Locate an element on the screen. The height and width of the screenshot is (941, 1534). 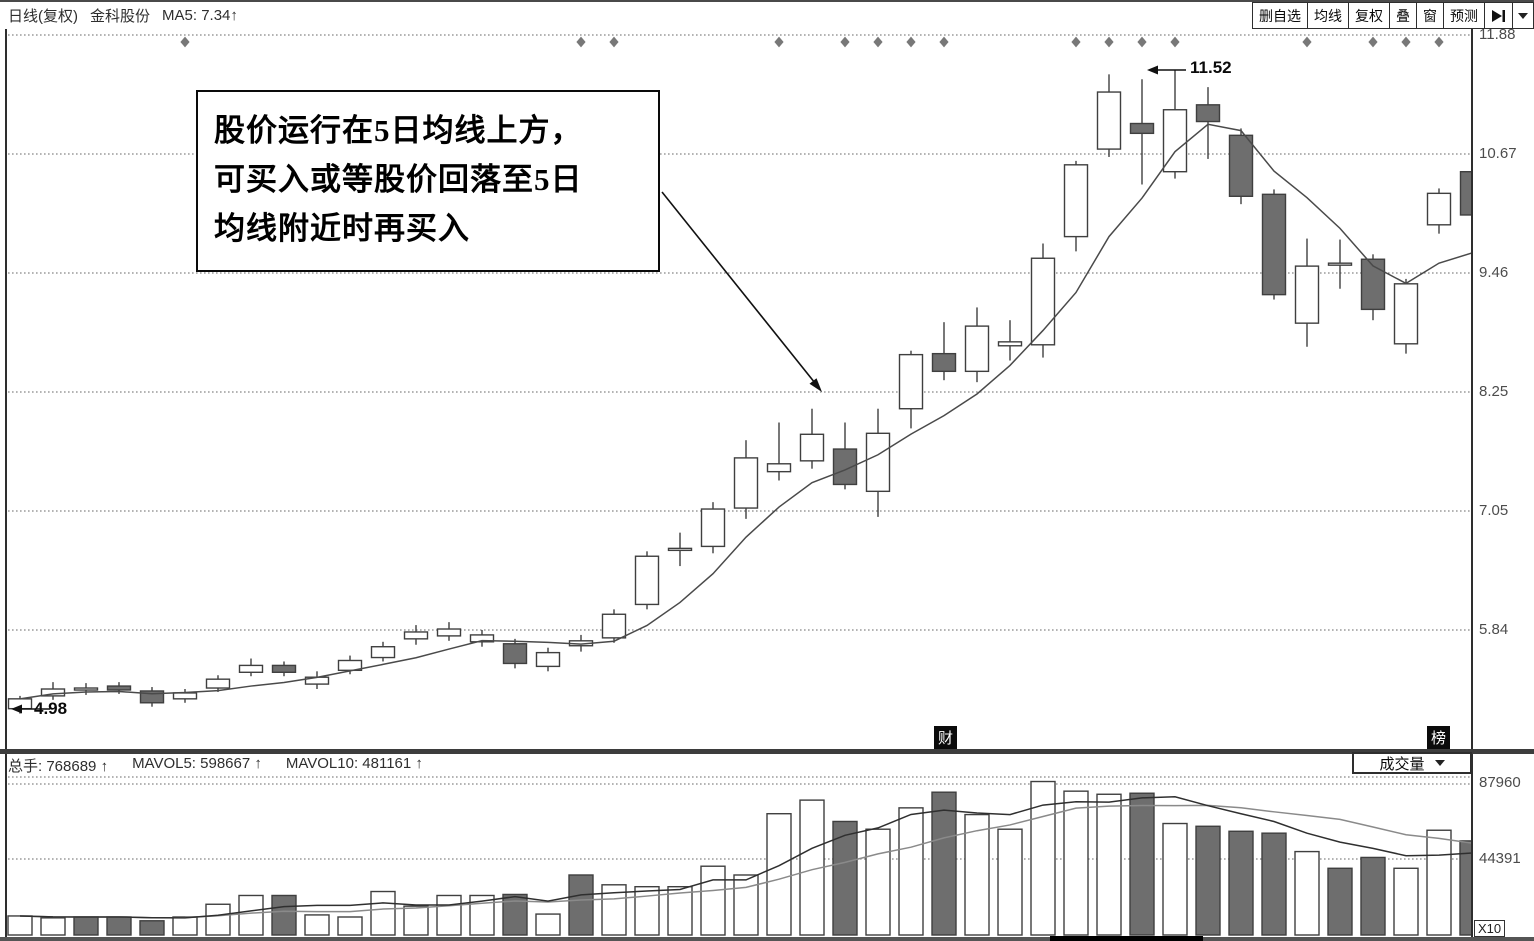
scrollbar-track is located at coordinates (767, 939).